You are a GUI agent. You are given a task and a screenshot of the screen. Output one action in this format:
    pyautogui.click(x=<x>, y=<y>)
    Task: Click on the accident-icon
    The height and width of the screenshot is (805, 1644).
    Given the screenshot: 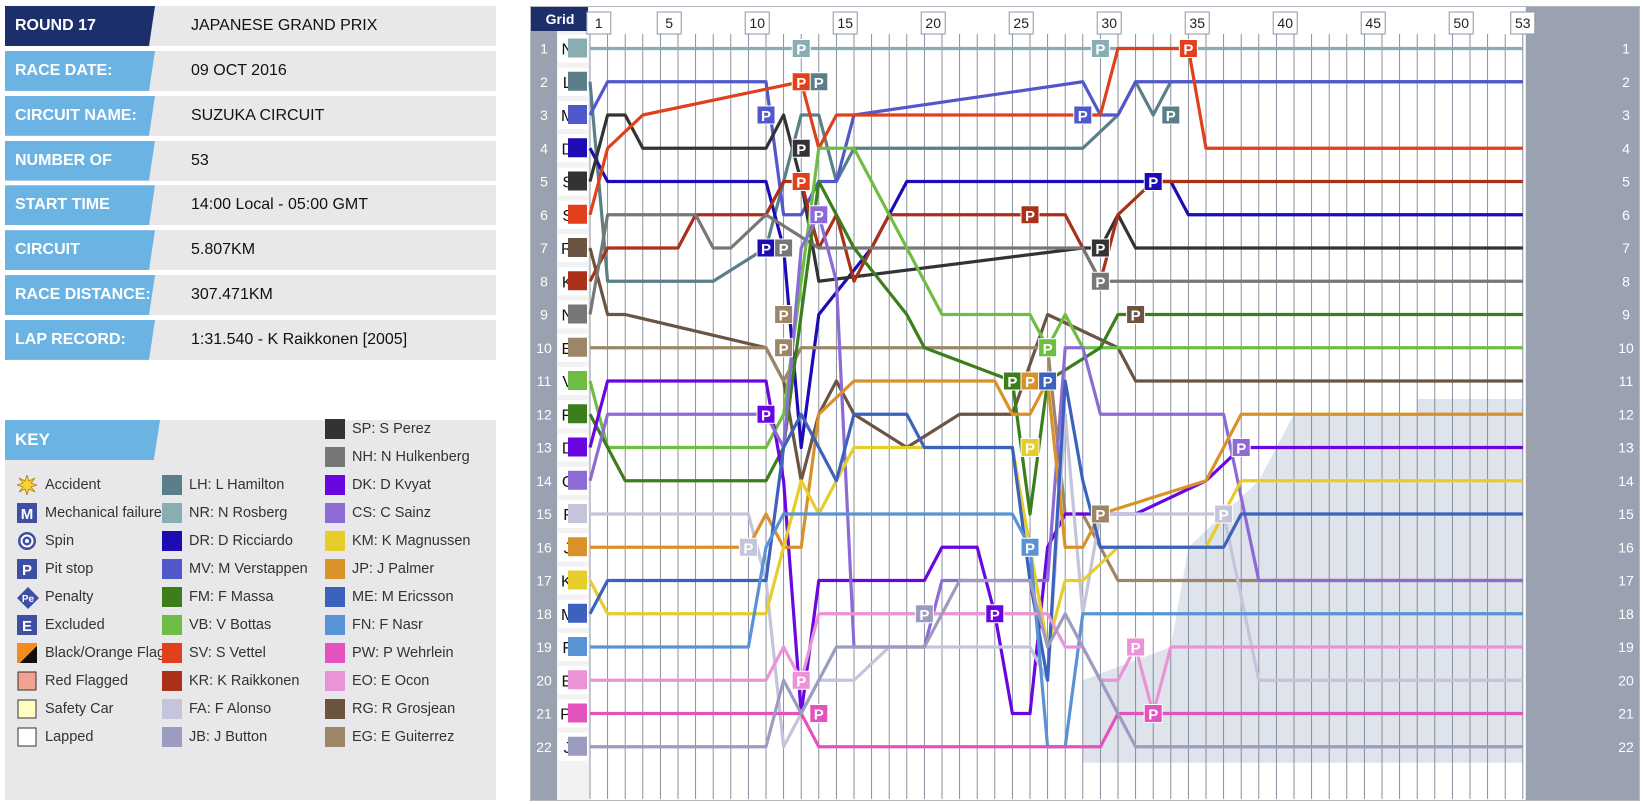 What is the action you would take?
    pyautogui.click(x=27, y=485)
    